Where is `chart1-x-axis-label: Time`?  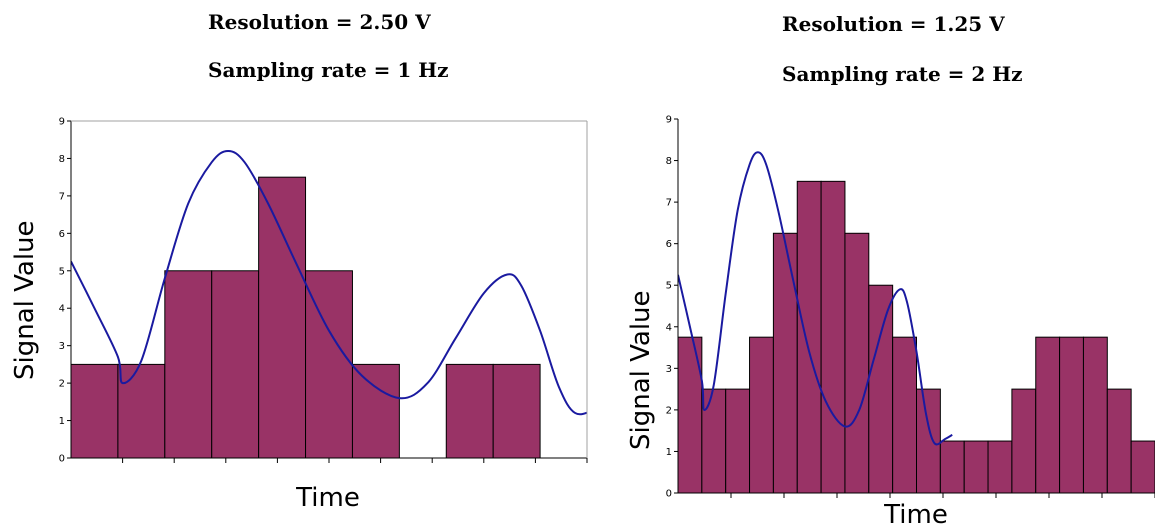 chart1-x-axis-label: Time is located at coordinates (328, 498).